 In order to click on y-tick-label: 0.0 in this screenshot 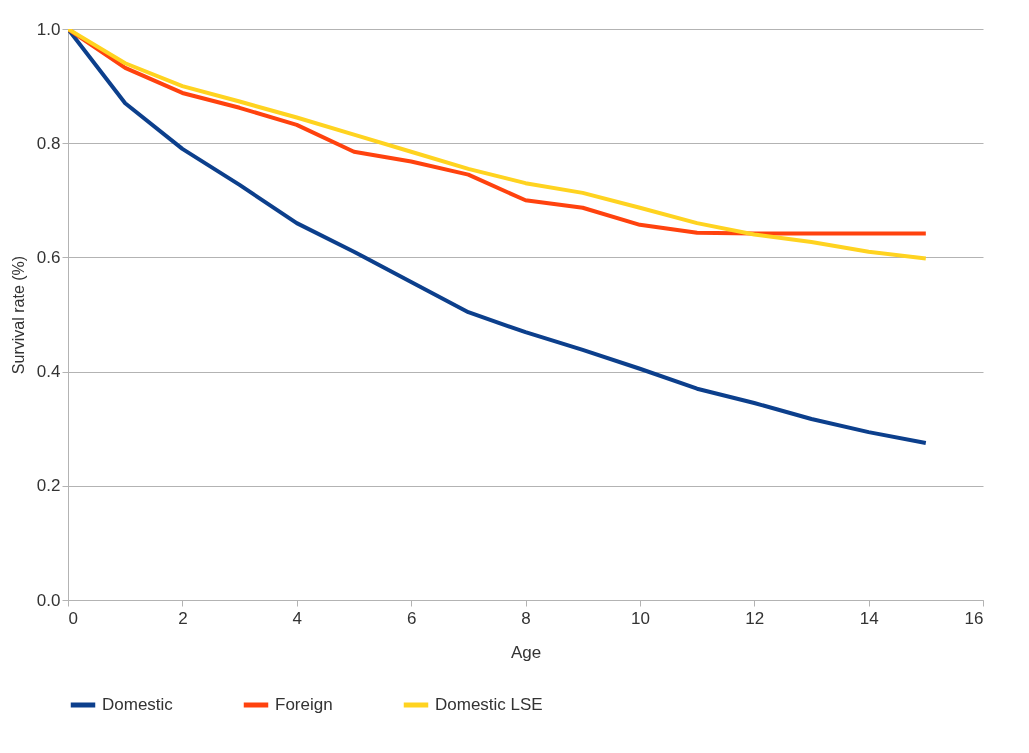, I will do `click(48, 600)`.